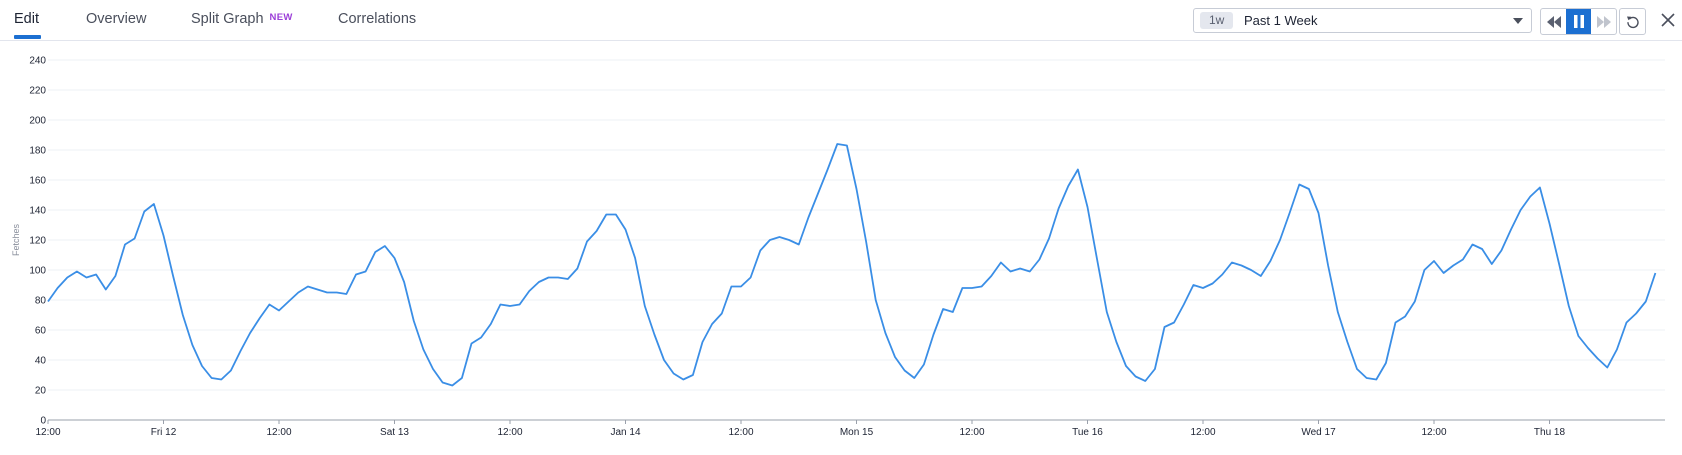 The width and height of the screenshot is (1682, 455). I want to click on y-tick-label: 80, so click(41, 301).